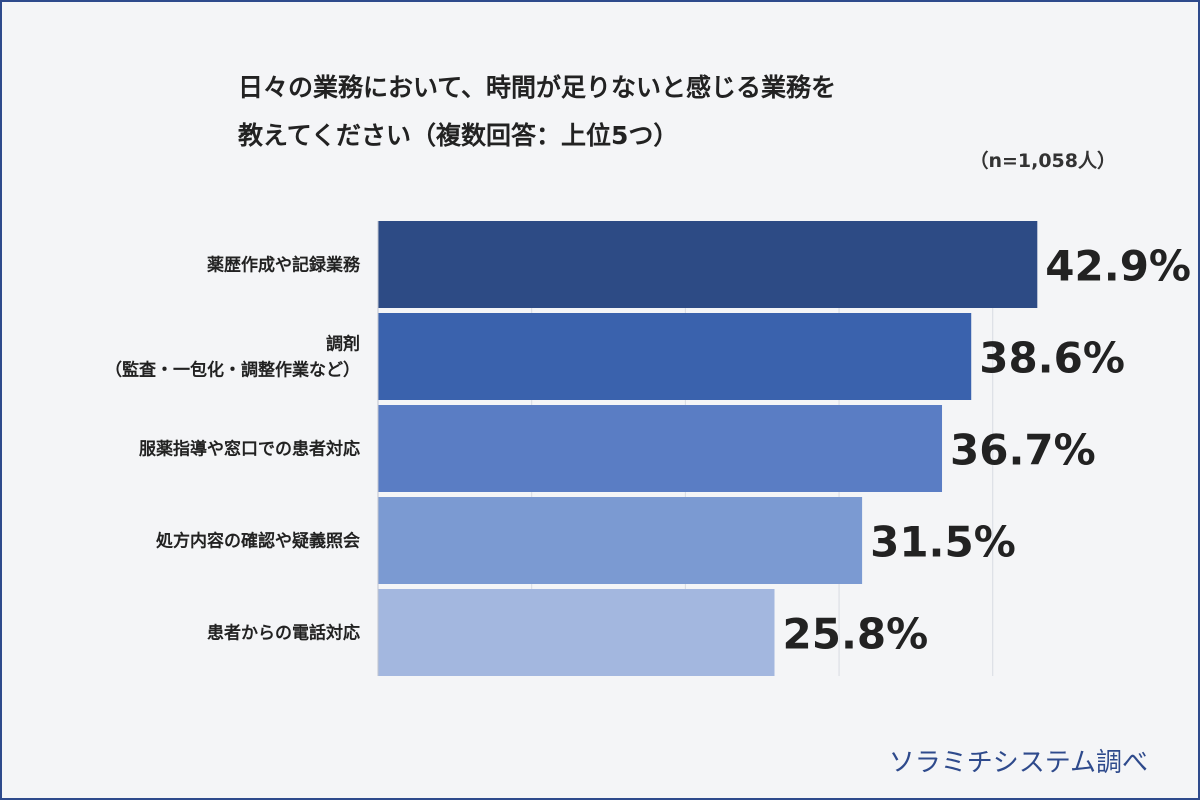 The image size is (1200, 800). What do you see at coordinates (343, 344) in the screenshot?
I see `category-label: 調剤` at bounding box center [343, 344].